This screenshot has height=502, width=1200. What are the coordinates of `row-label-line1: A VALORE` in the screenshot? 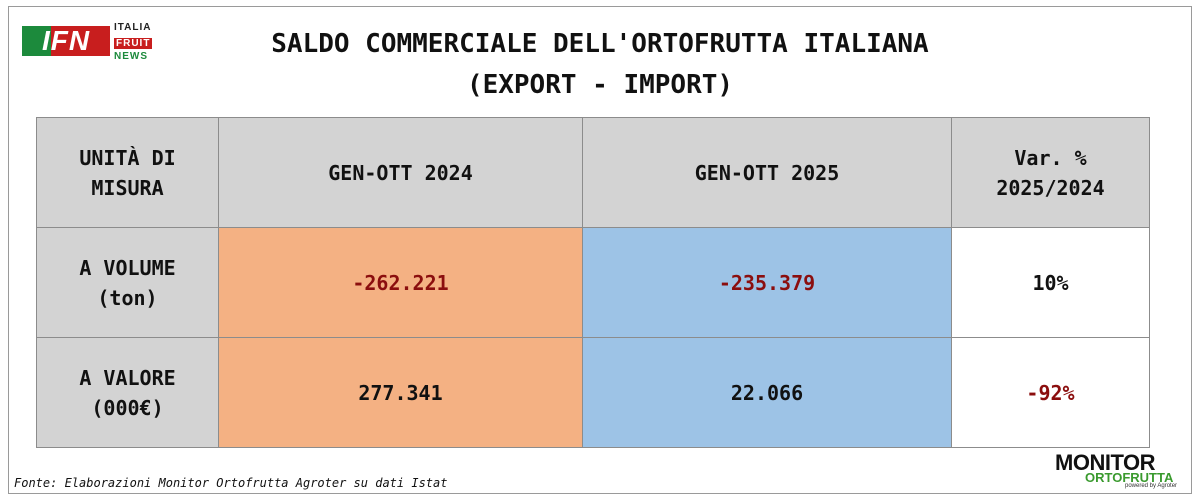 It's located at (127, 377).